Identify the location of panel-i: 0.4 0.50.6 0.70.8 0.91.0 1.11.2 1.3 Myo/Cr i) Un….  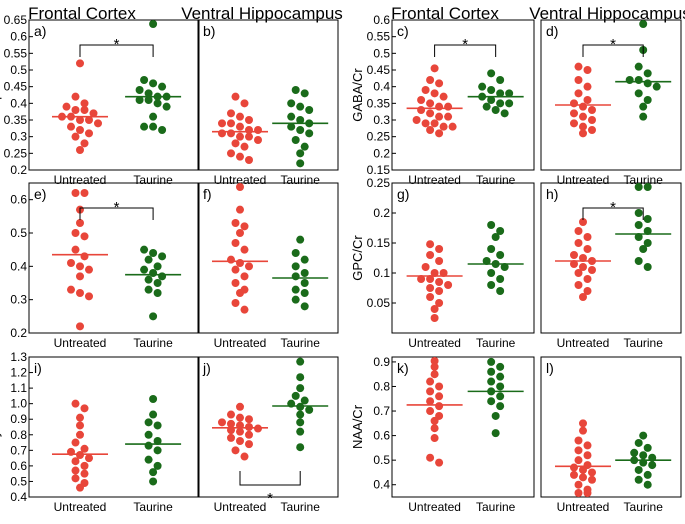
(100, 432).